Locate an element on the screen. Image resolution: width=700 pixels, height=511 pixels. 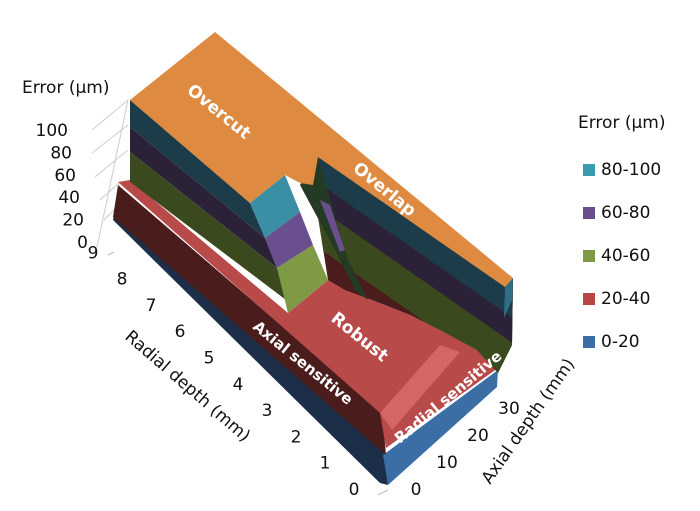
z-axis-title: Error (µm) is located at coordinates (65, 88).